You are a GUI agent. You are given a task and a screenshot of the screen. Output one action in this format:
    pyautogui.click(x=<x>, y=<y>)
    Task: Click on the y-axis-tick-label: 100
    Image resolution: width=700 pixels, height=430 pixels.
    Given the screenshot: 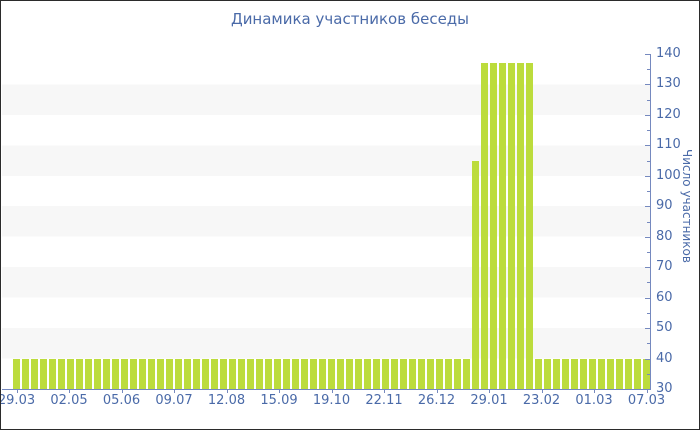 What is the action you would take?
    pyautogui.click(x=668, y=175)
    